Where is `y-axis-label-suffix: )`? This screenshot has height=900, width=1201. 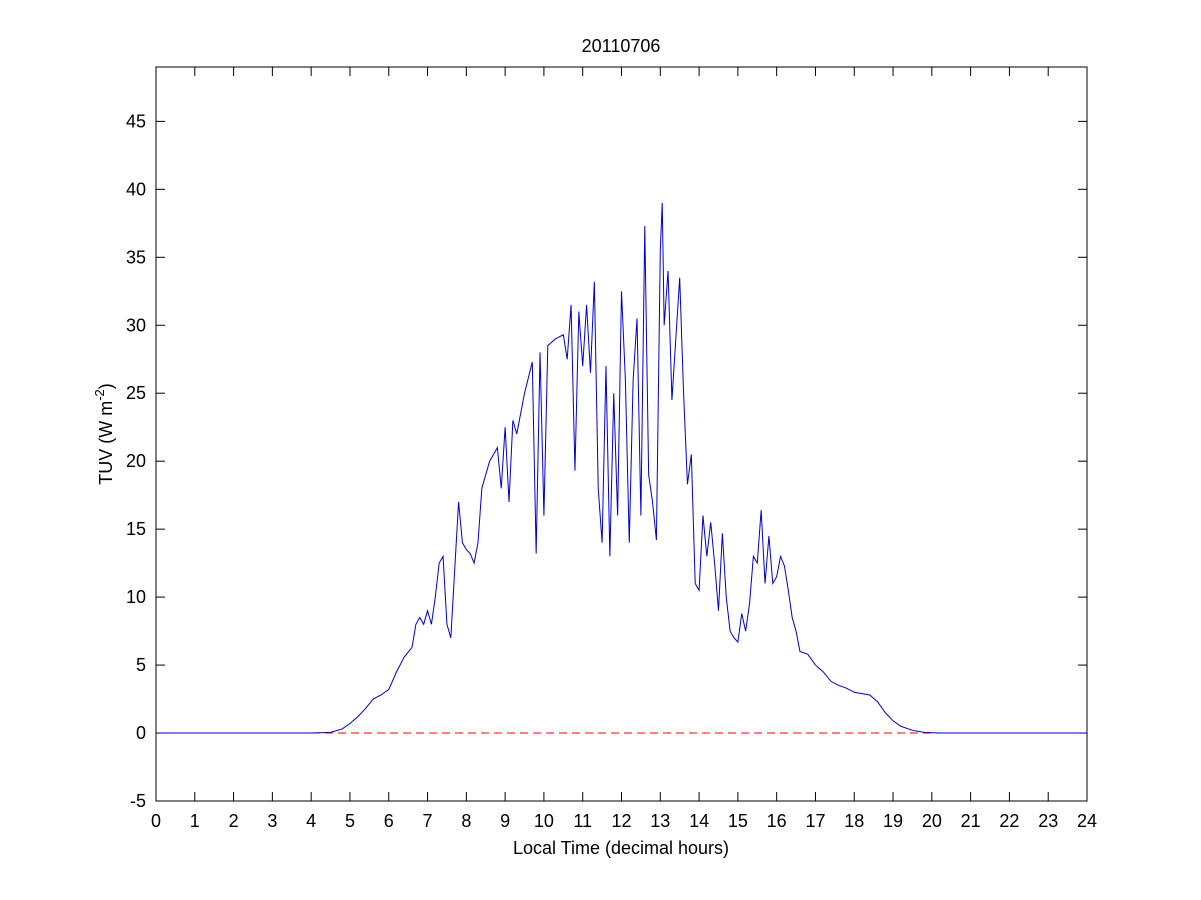
y-axis-label-suffix: ) is located at coordinates (106, 386).